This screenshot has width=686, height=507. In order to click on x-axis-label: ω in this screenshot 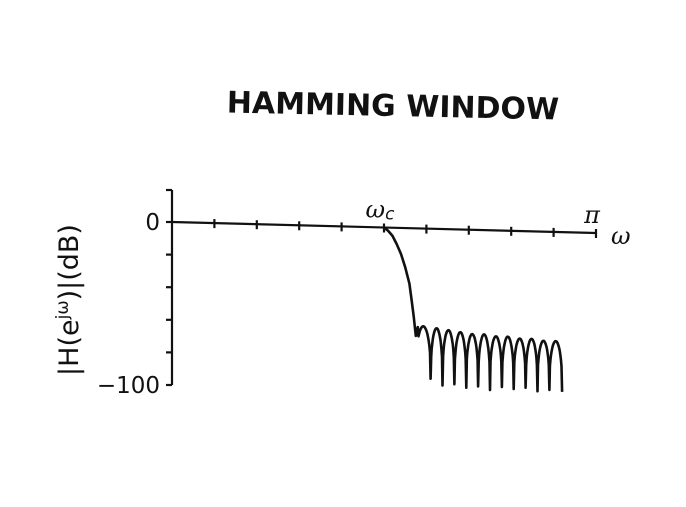, I will do `click(621, 236)`.